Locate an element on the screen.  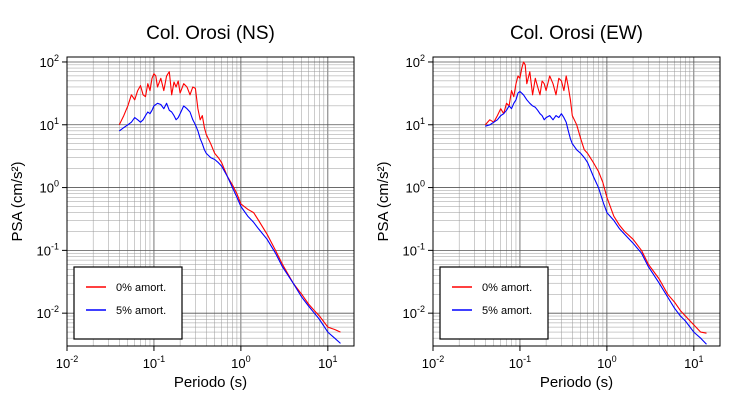
chart-title: Col. Orosi (EW) is located at coordinates (576, 33).